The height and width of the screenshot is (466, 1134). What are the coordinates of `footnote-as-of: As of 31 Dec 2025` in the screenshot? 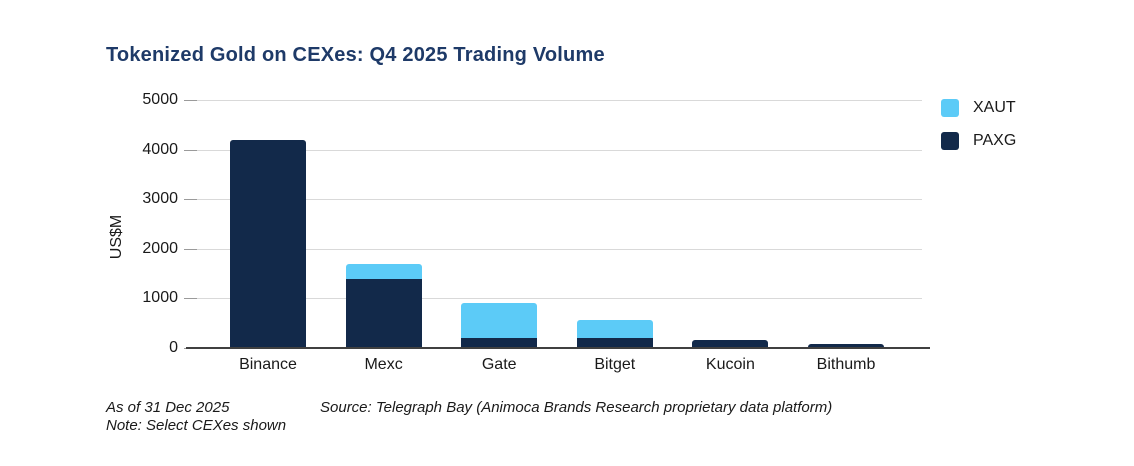 It's located at (168, 407).